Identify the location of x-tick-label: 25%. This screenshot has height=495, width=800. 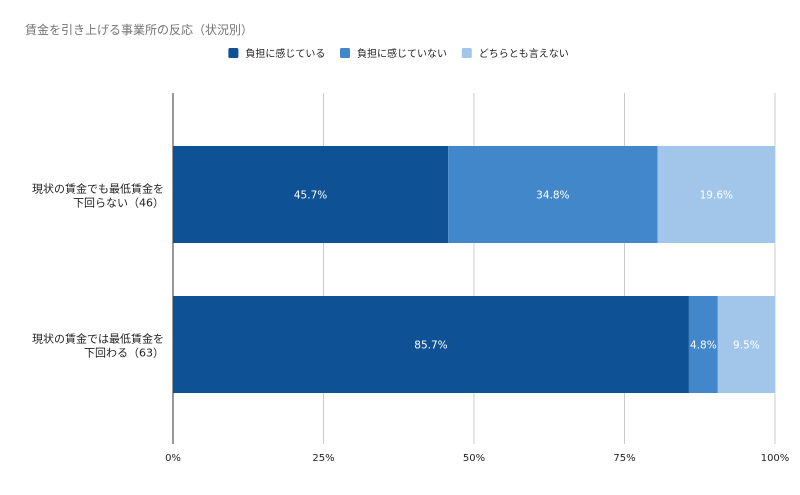
(323, 458).